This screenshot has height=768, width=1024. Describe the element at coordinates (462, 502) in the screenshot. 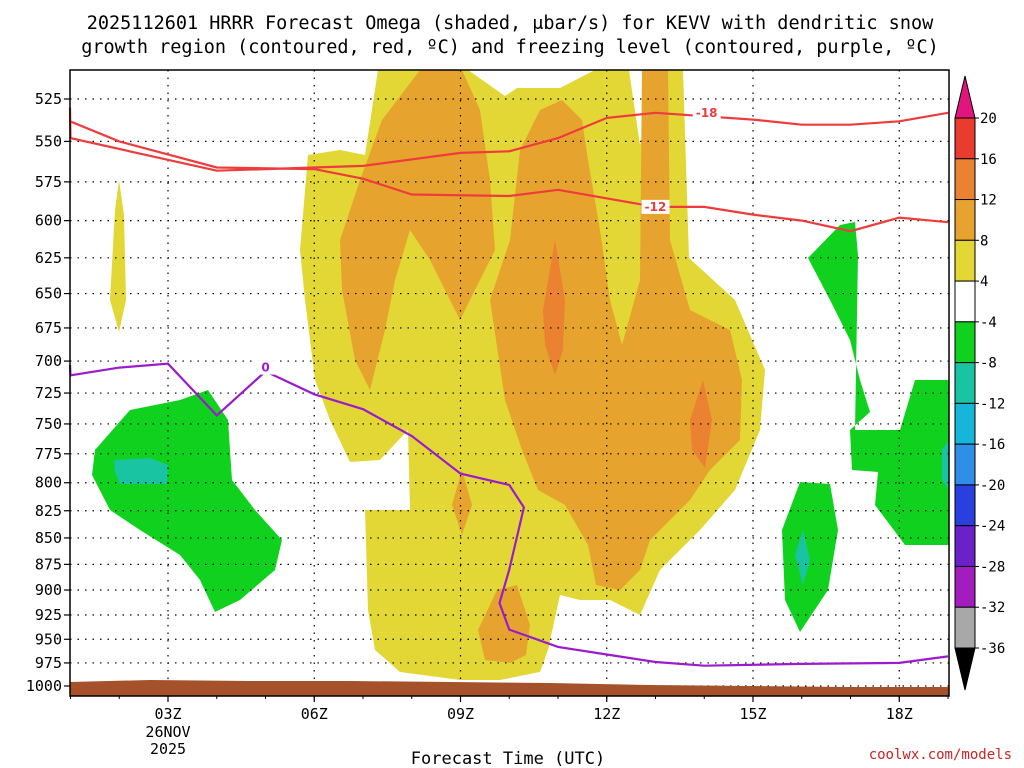

I see `omega-region-8-12-d` at that location.